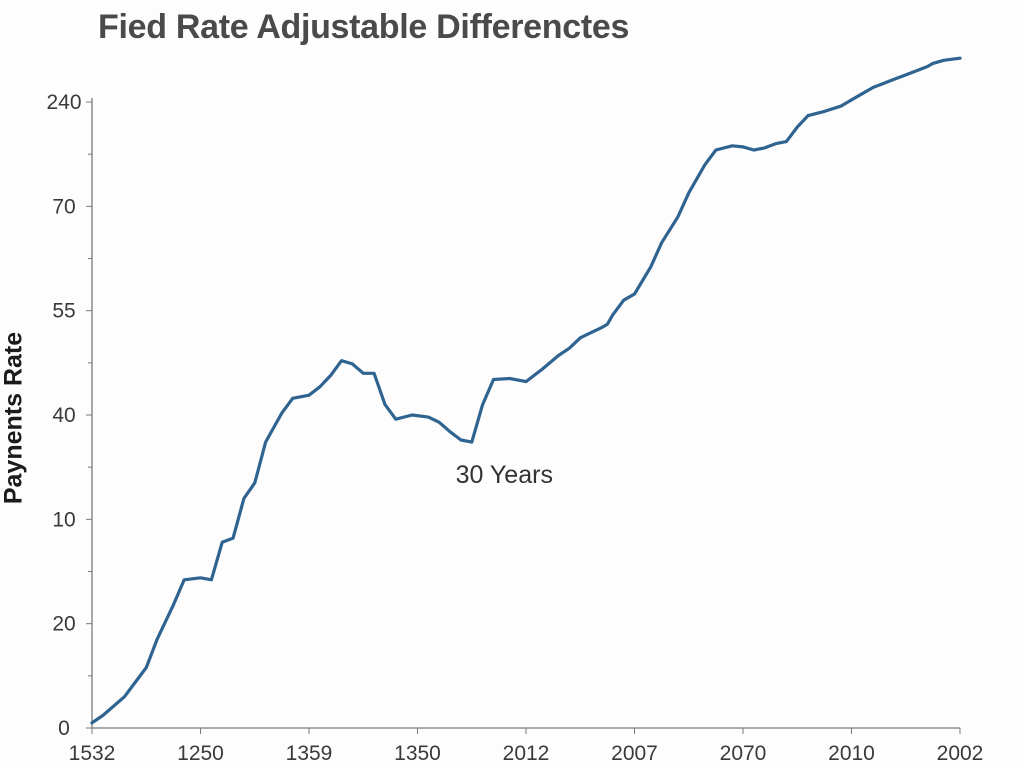 This screenshot has width=1024, height=768. Describe the element at coordinates (64, 728) in the screenshot. I see `y-tick-label: 0` at that location.